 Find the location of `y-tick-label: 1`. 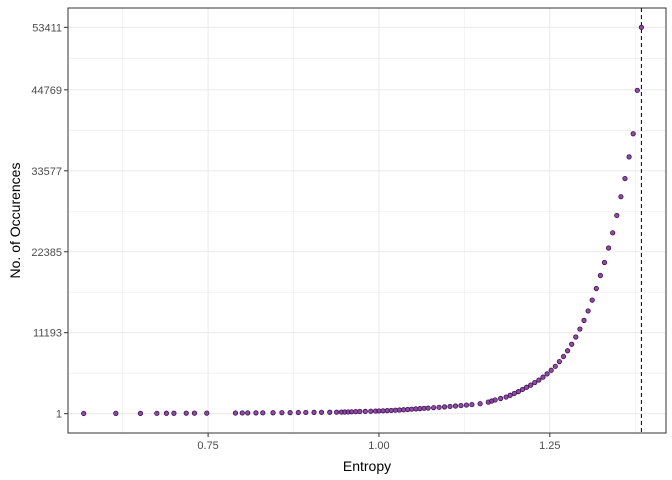

y-tick-label: 1 is located at coordinates (59, 415).